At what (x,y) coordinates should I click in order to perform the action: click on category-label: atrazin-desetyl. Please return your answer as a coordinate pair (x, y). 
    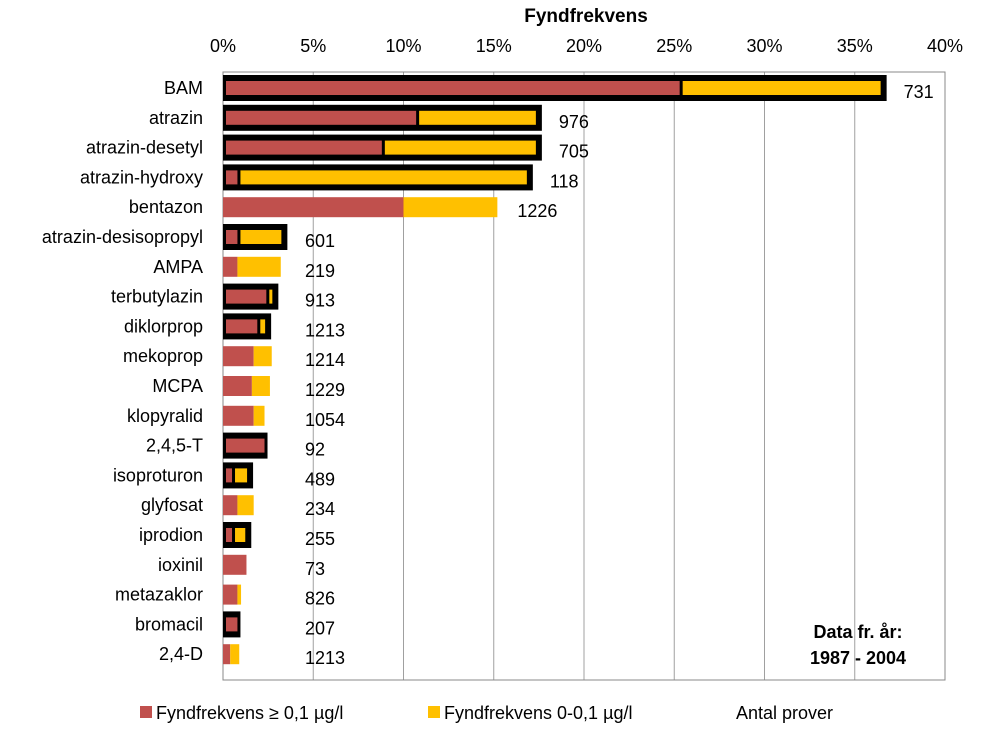
    Looking at the image, I should click on (144, 148).